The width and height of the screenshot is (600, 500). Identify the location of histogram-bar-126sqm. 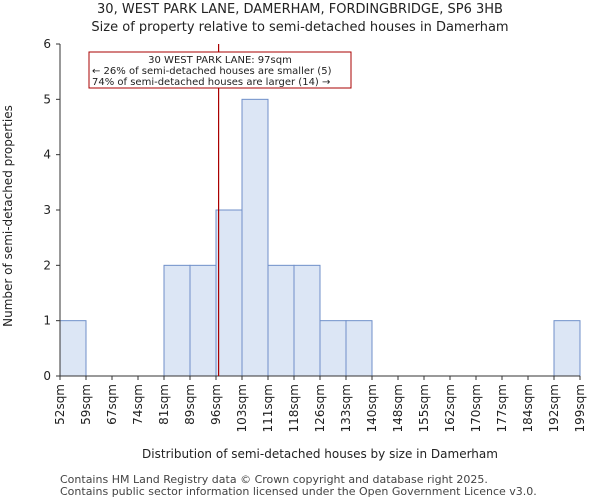
(333, 348).